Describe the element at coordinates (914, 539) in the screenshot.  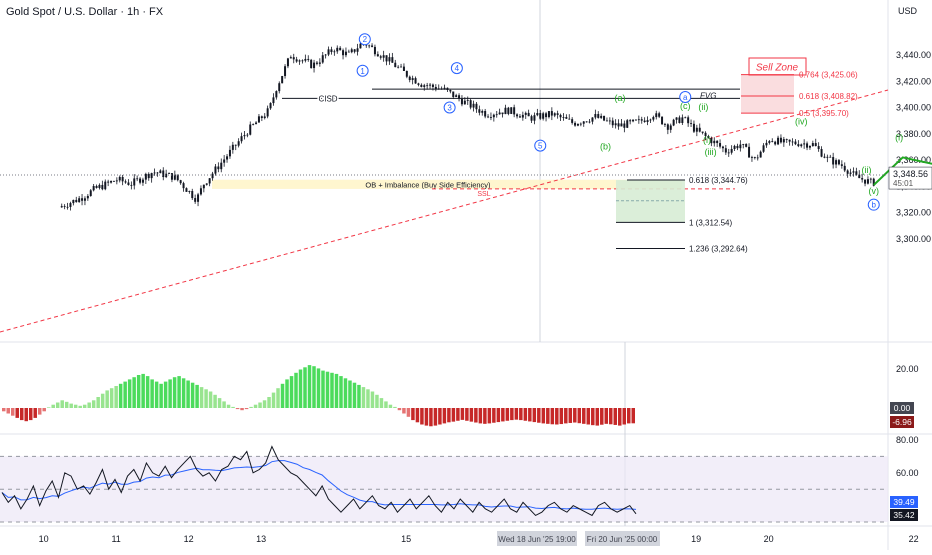
I see `time-tick-label: 22` at that location.